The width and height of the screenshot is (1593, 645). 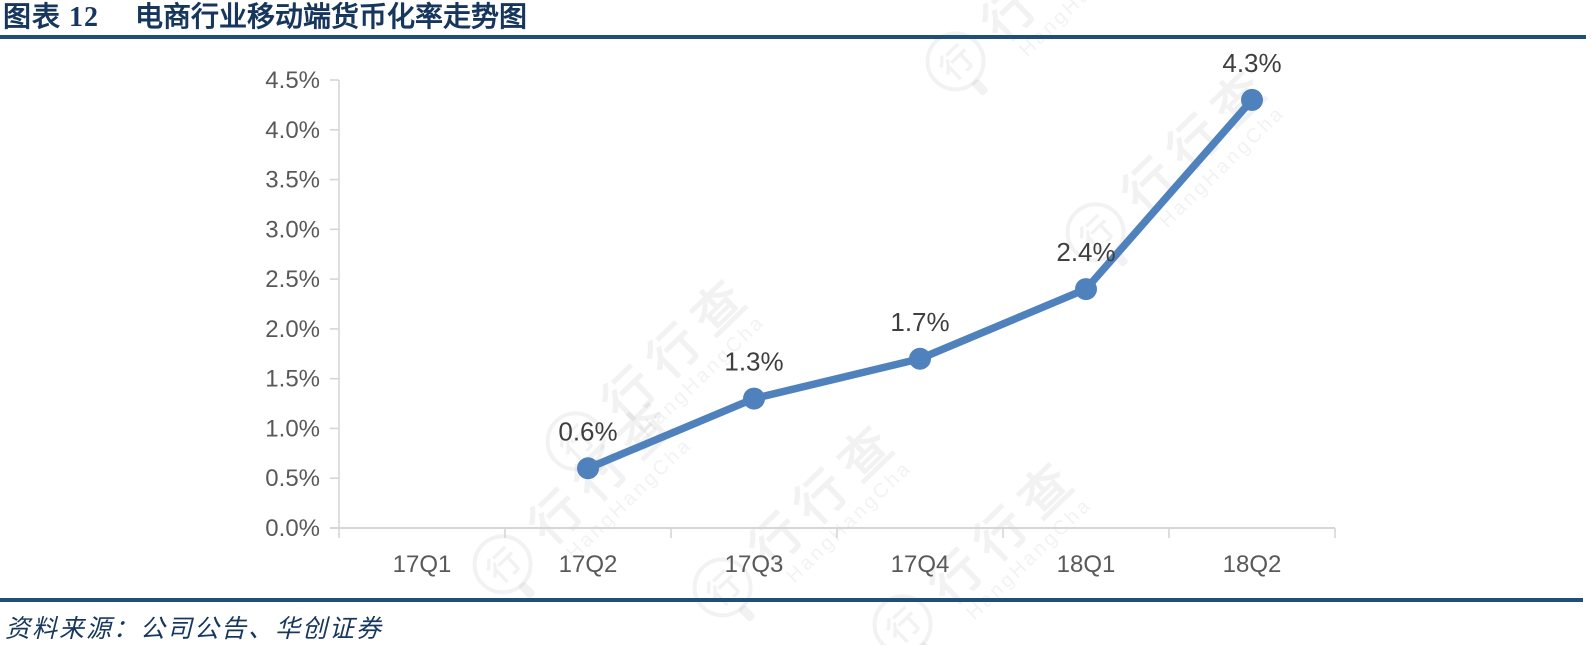 I want to click on title-rule, so click(x=793, y=37).